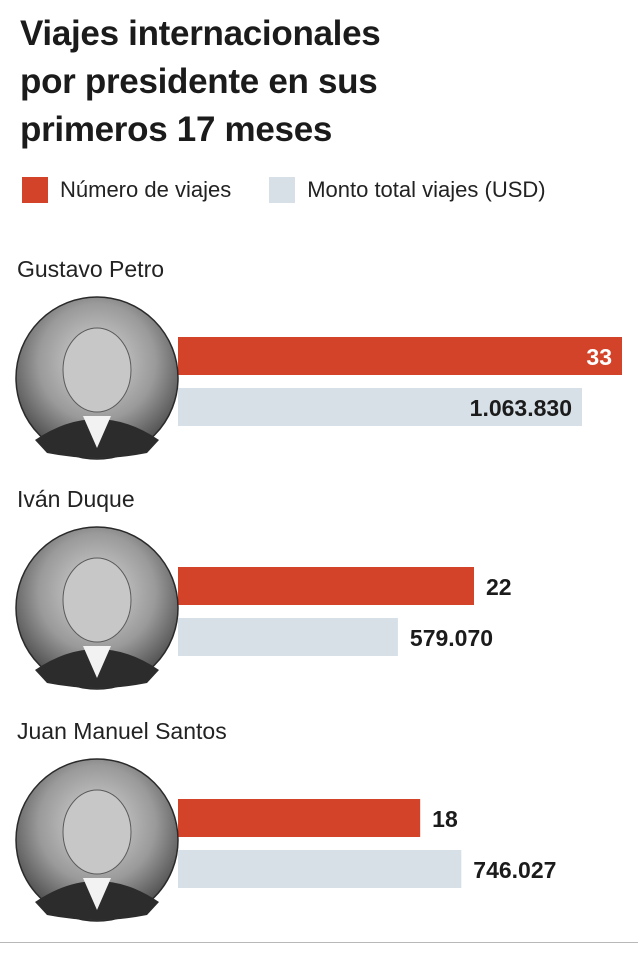  What do you see at coordinates (426, 189) in the screenshot?
I see `legend-label-monto: Monto total viajes (USD)` at bounding box center [426, 189].